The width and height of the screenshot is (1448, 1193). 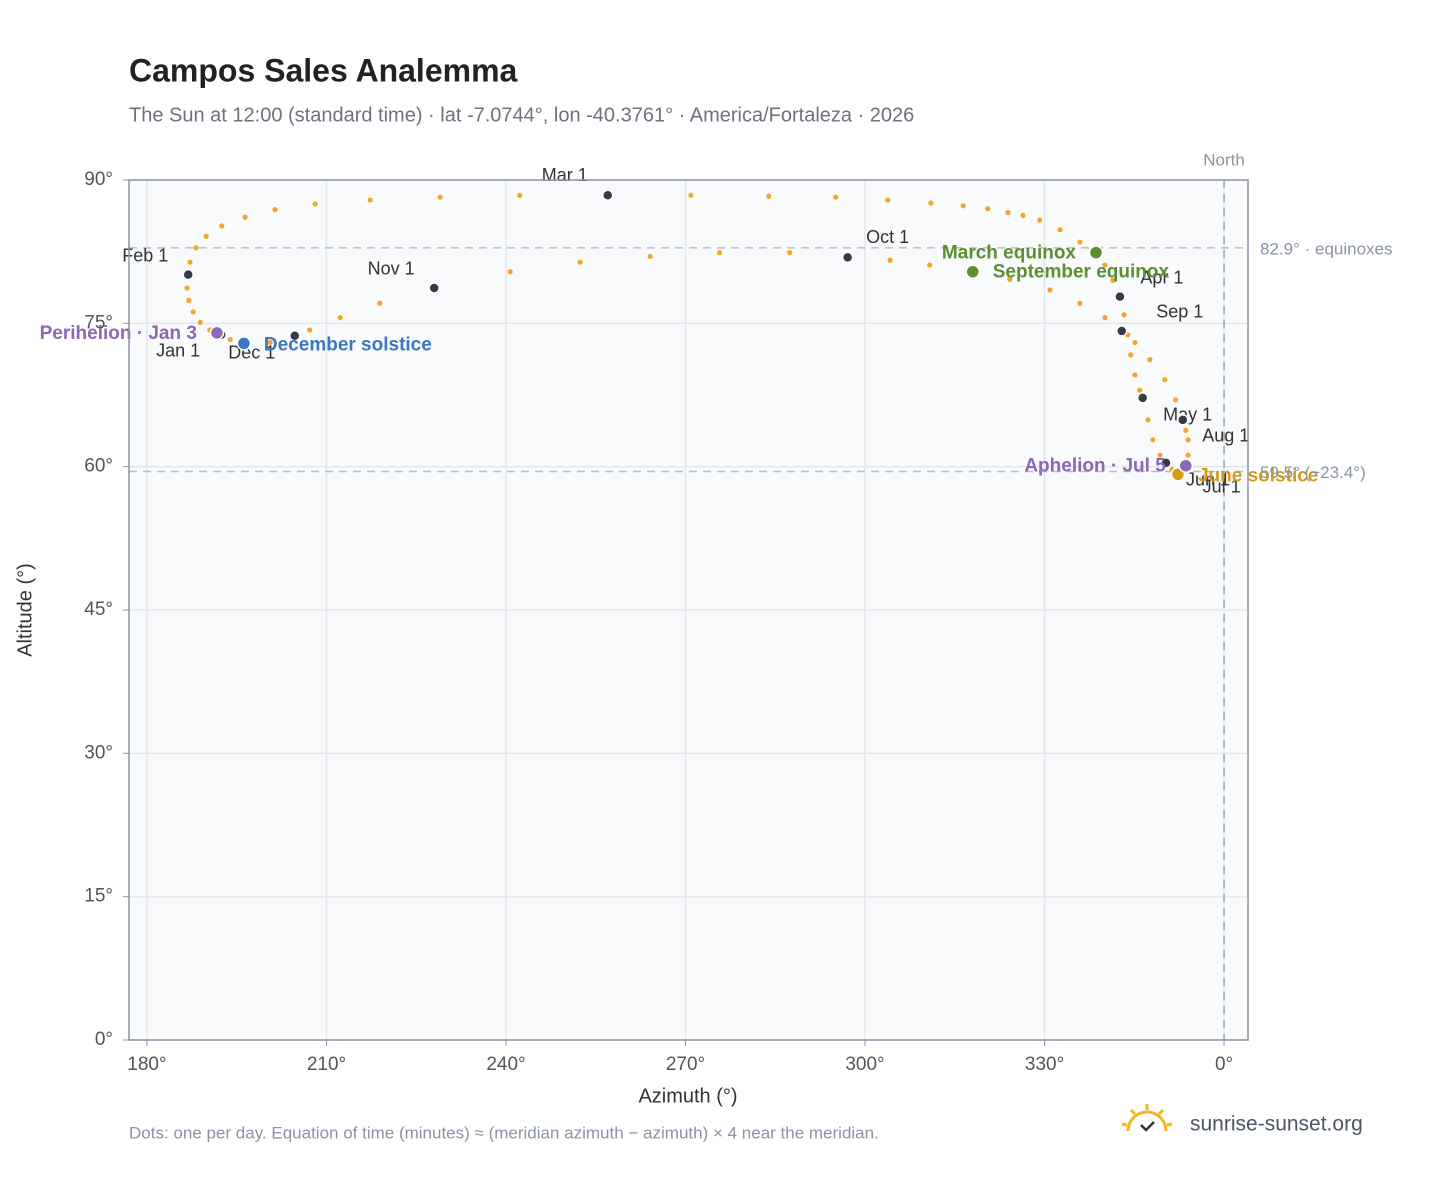 What do you see at coordinates (864, 1064) in the screenshot?
I see `x-tick-label: 300°` at bounding box center [864, 1064].